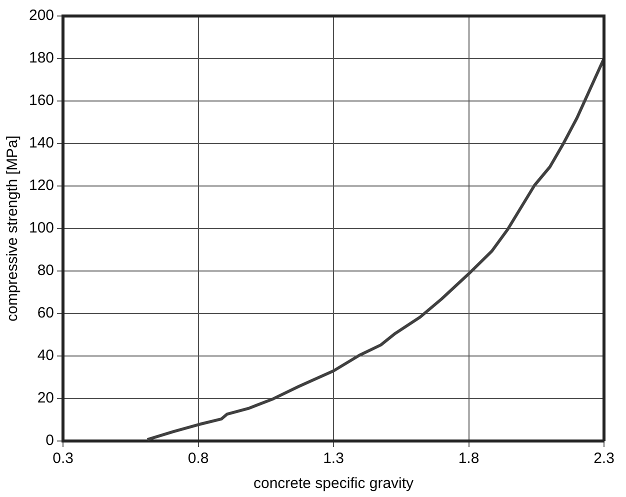  I want to click on y-tick-label: 120, so click(41, 185).